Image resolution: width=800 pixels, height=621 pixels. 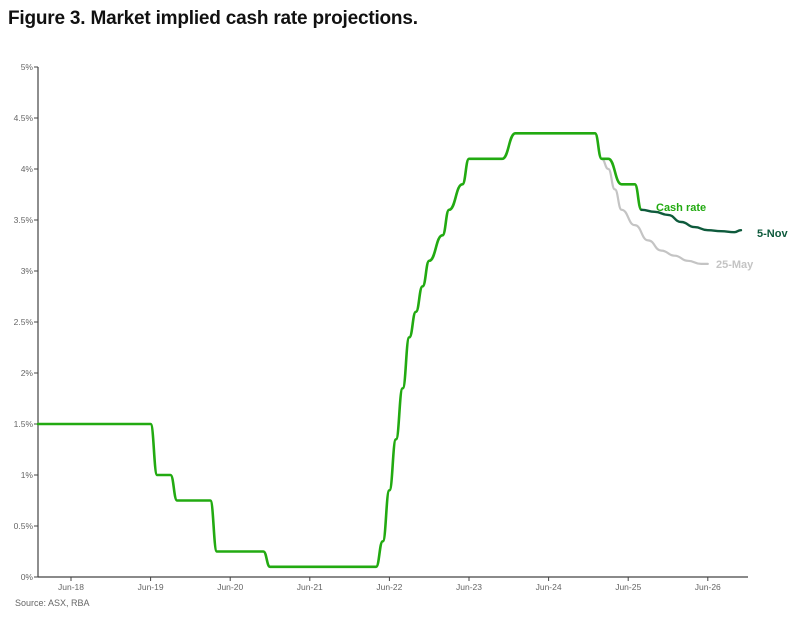 I want to click on nov-label: 5-Nov, so click(x=772, y=234).